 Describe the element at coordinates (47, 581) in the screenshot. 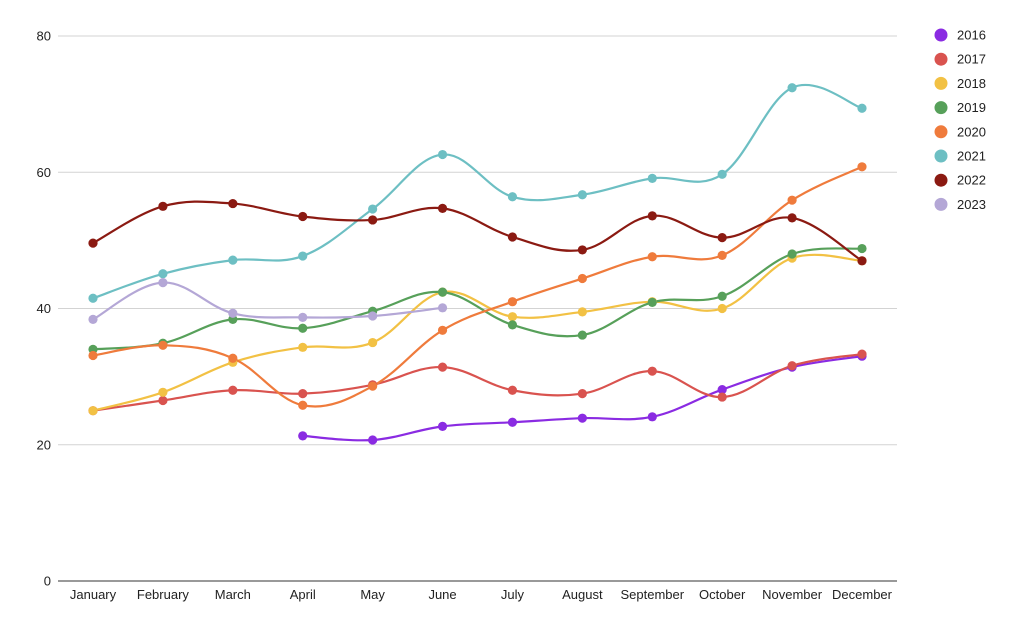

I see `y-tick-label: 0` at that location.